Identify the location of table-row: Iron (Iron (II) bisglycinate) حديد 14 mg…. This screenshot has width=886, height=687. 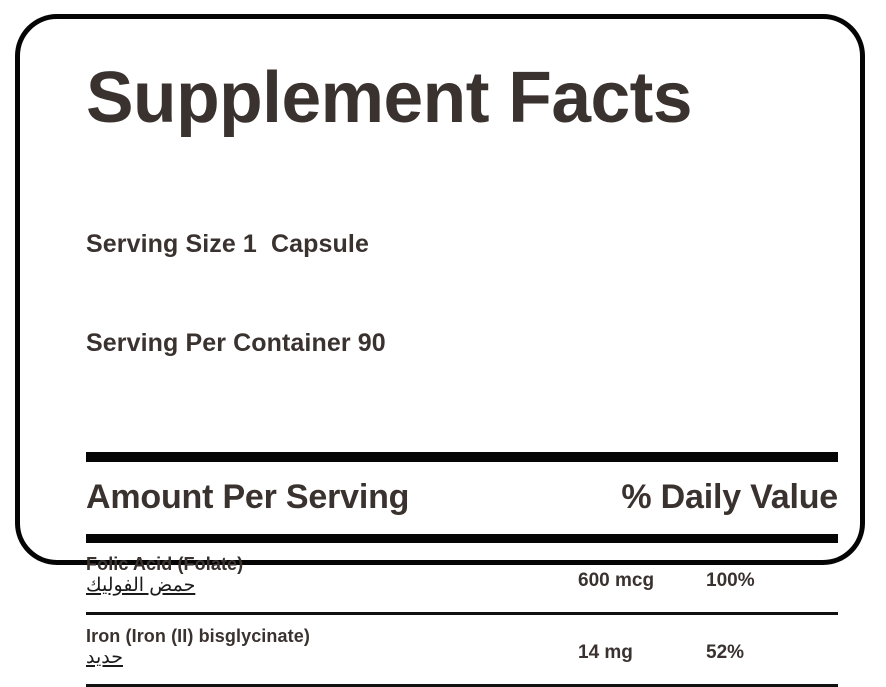
(462, 649).